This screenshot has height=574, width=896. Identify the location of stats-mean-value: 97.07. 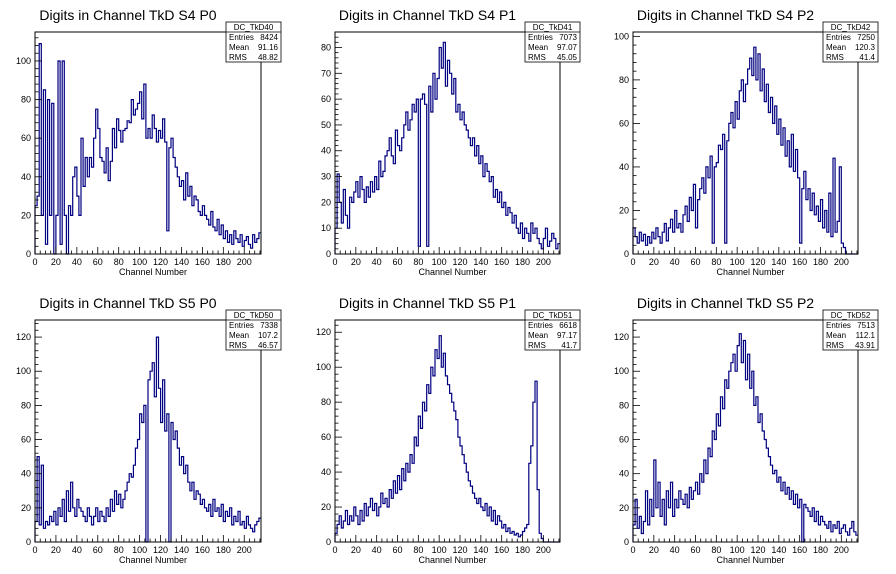
(567, 47).